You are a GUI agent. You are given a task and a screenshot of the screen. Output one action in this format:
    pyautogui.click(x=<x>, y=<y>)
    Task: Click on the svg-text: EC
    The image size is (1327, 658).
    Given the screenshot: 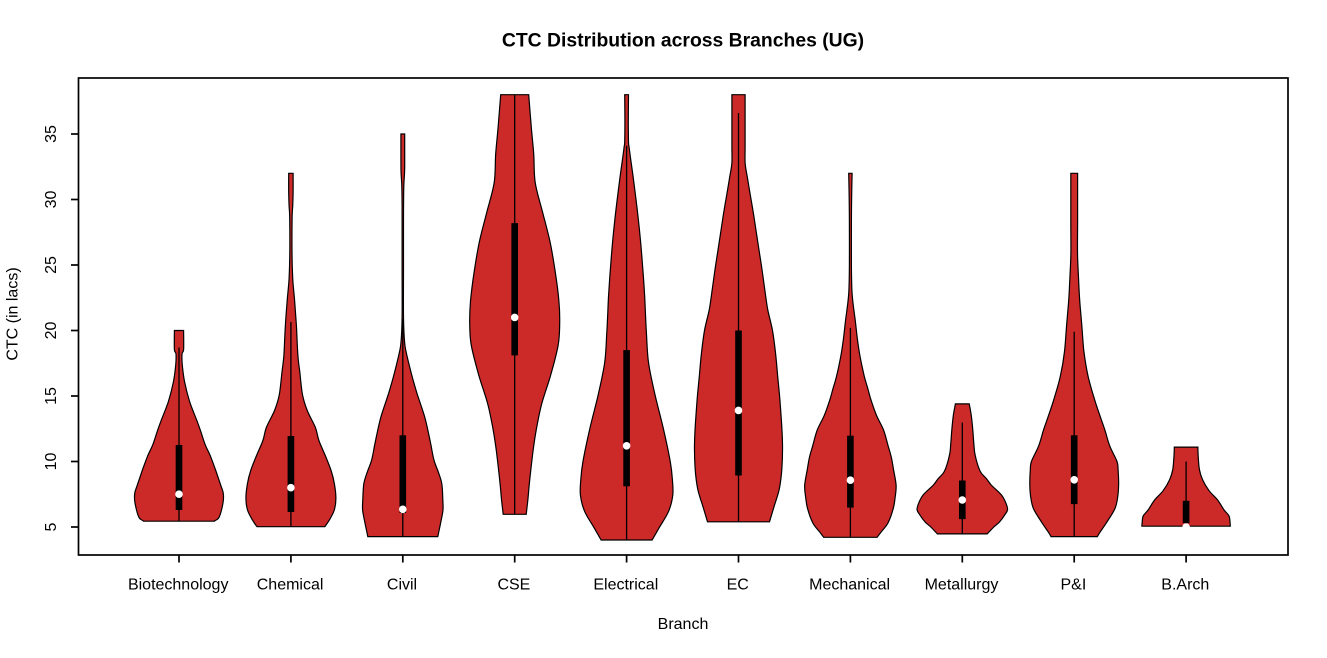 What is the action you would take?
    pyautogui.click(x=738, y=585)
    